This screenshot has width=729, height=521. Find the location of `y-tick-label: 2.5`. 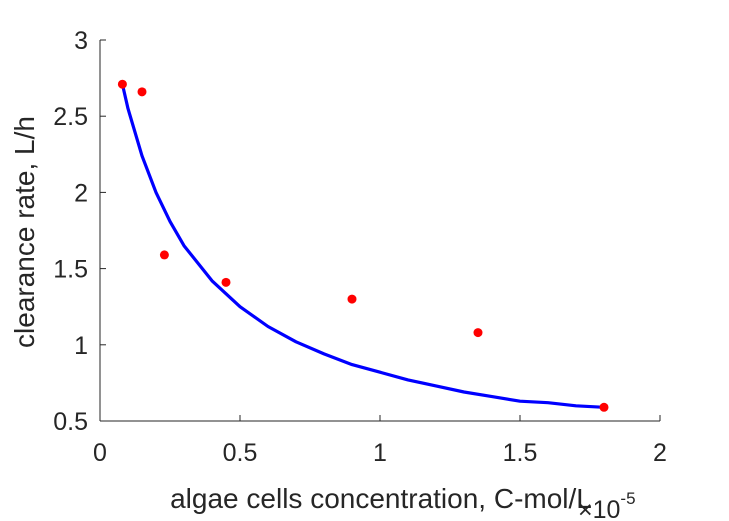

y-tick-label: 2.5 is located at coordinates (70, 117).